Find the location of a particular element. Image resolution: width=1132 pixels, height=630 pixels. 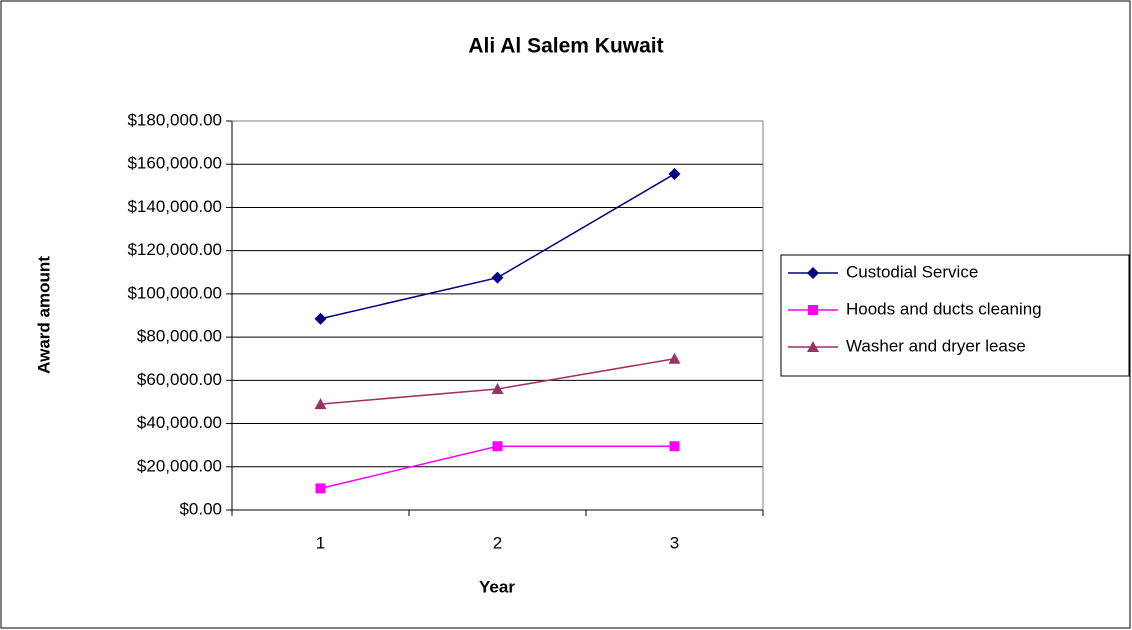

x-tick-label: 1 is located at coordinates (320, 542).